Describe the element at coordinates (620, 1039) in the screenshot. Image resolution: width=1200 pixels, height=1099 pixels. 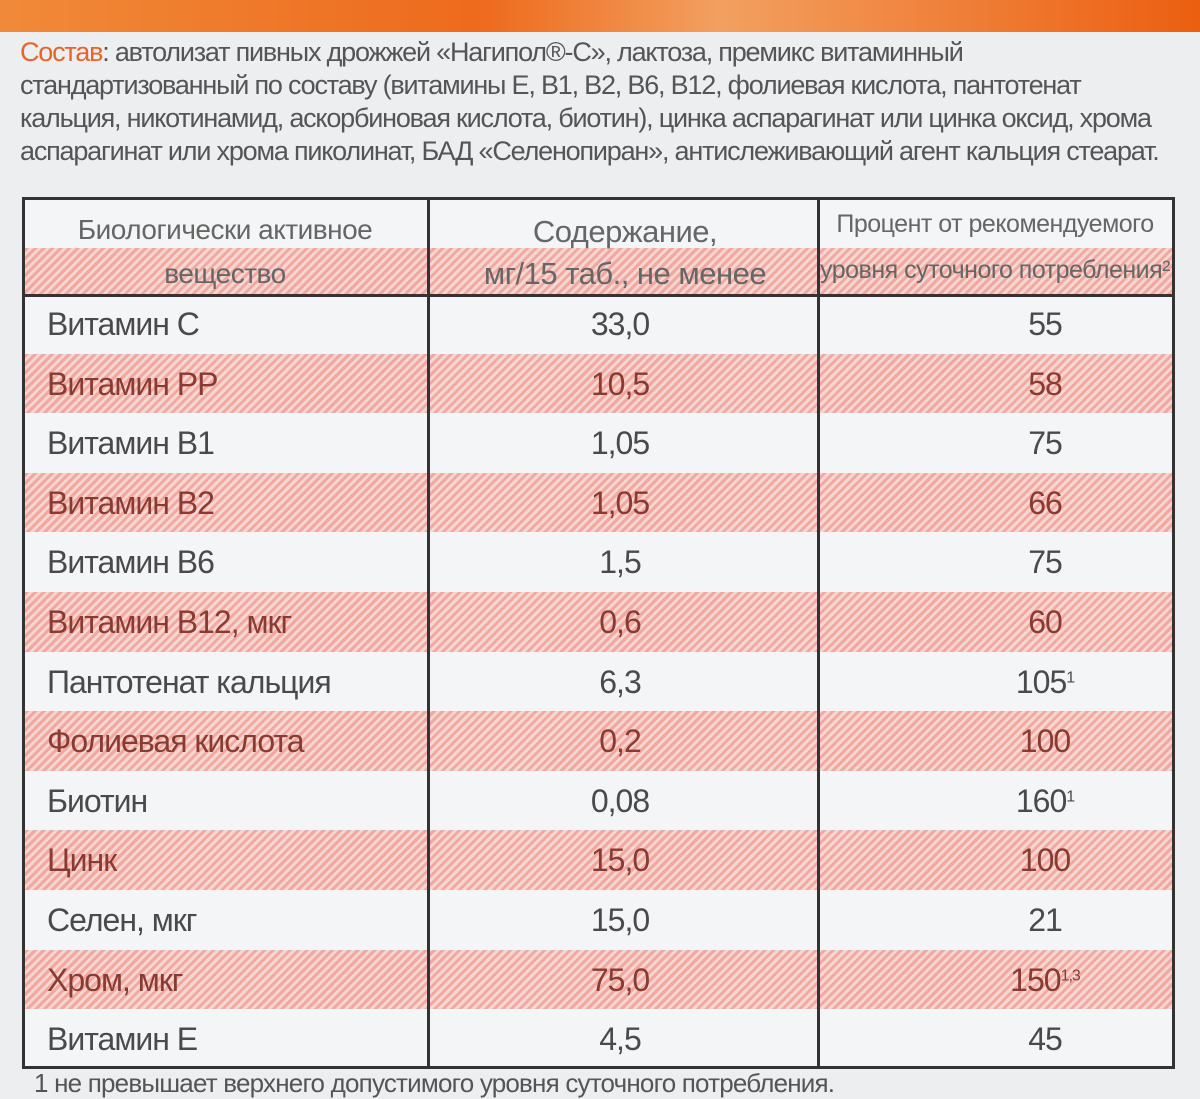
I see `amount: 4,5` at that location.